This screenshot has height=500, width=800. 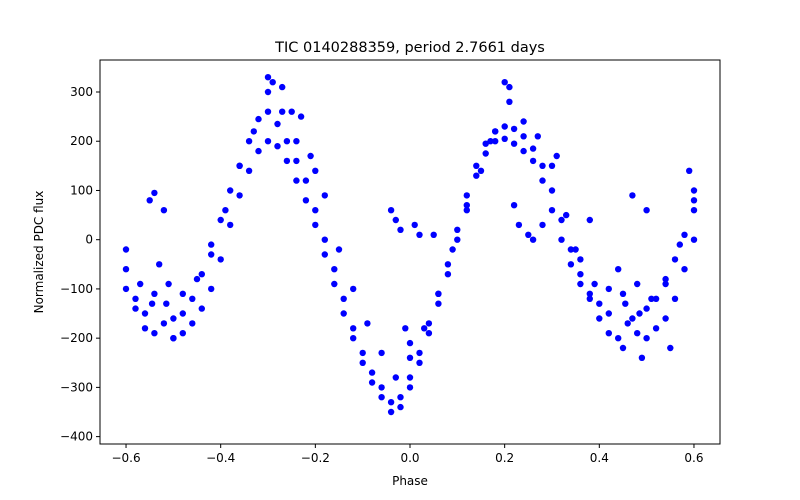 What do you see at coordinates (81, 92) in the screenshot?
I see `y-tick-label: 300` at bounding box center [81, 92].